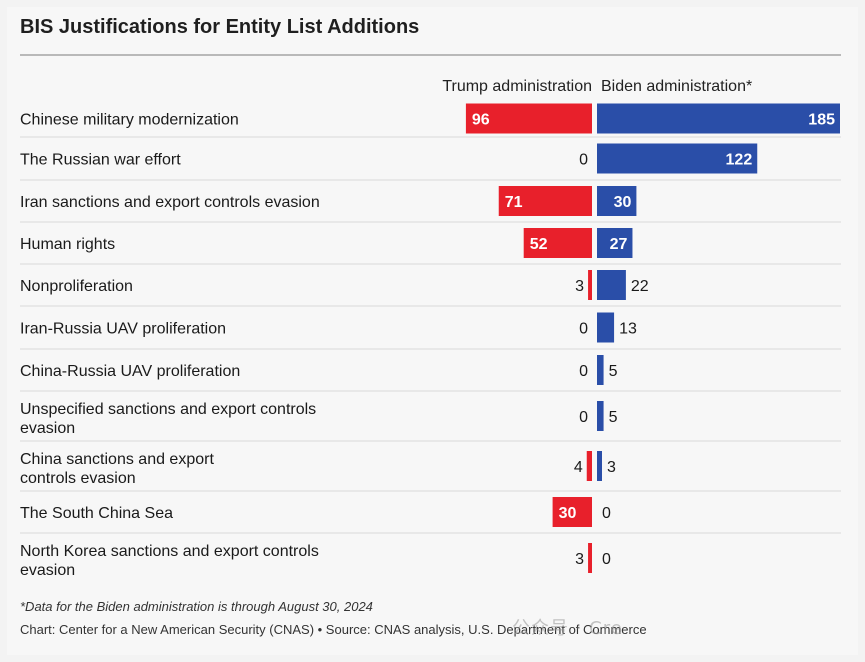 This screenshot has height=662, width=865. What do you see at coordinates (739, 160) in the screenshot?
I see `data-label-biden: 122` at bounding box center [739, 160].